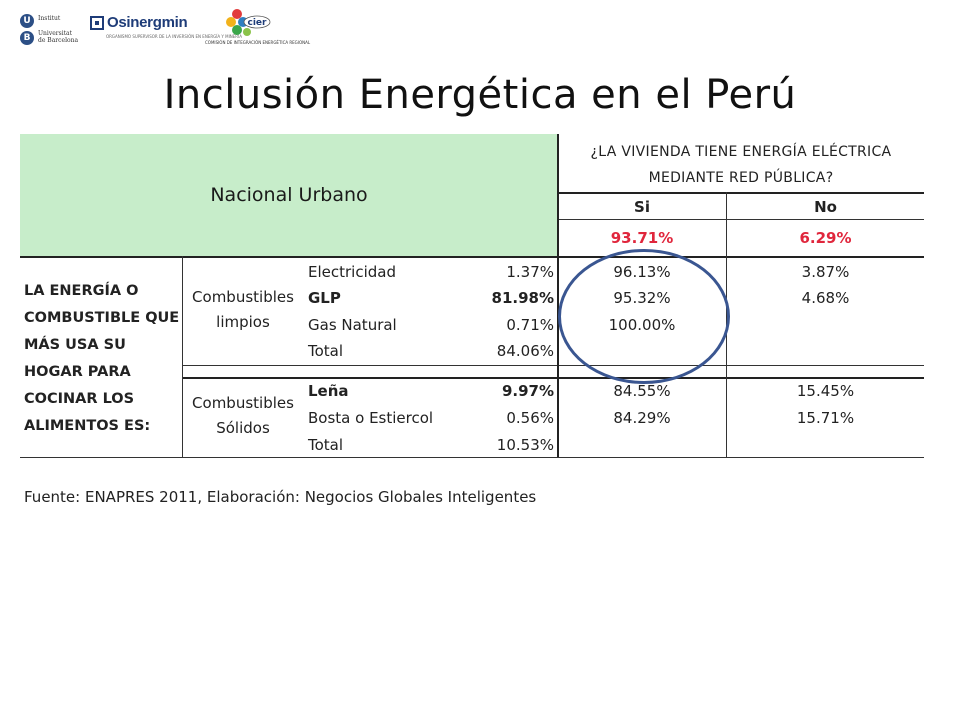 The height and width of the screenshot is (720, 960). What do you see at coordinates (825, 298) in the screenshot?
I see `row-no: 4.68%` at bounding box center [825, 298].